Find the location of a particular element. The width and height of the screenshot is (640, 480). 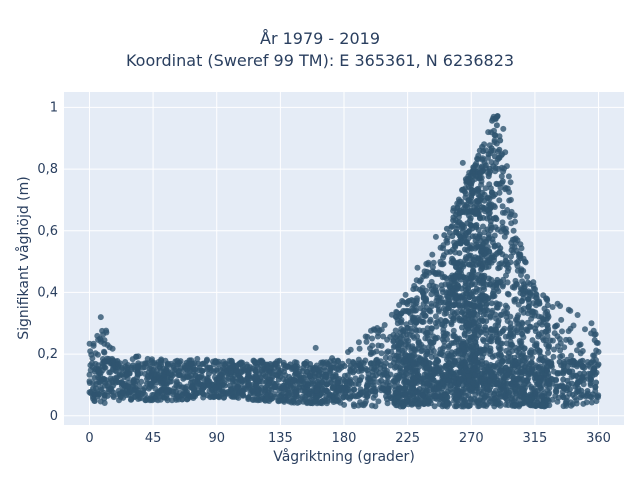

x-tick-label: 360 is located at coordinates (598, 438).